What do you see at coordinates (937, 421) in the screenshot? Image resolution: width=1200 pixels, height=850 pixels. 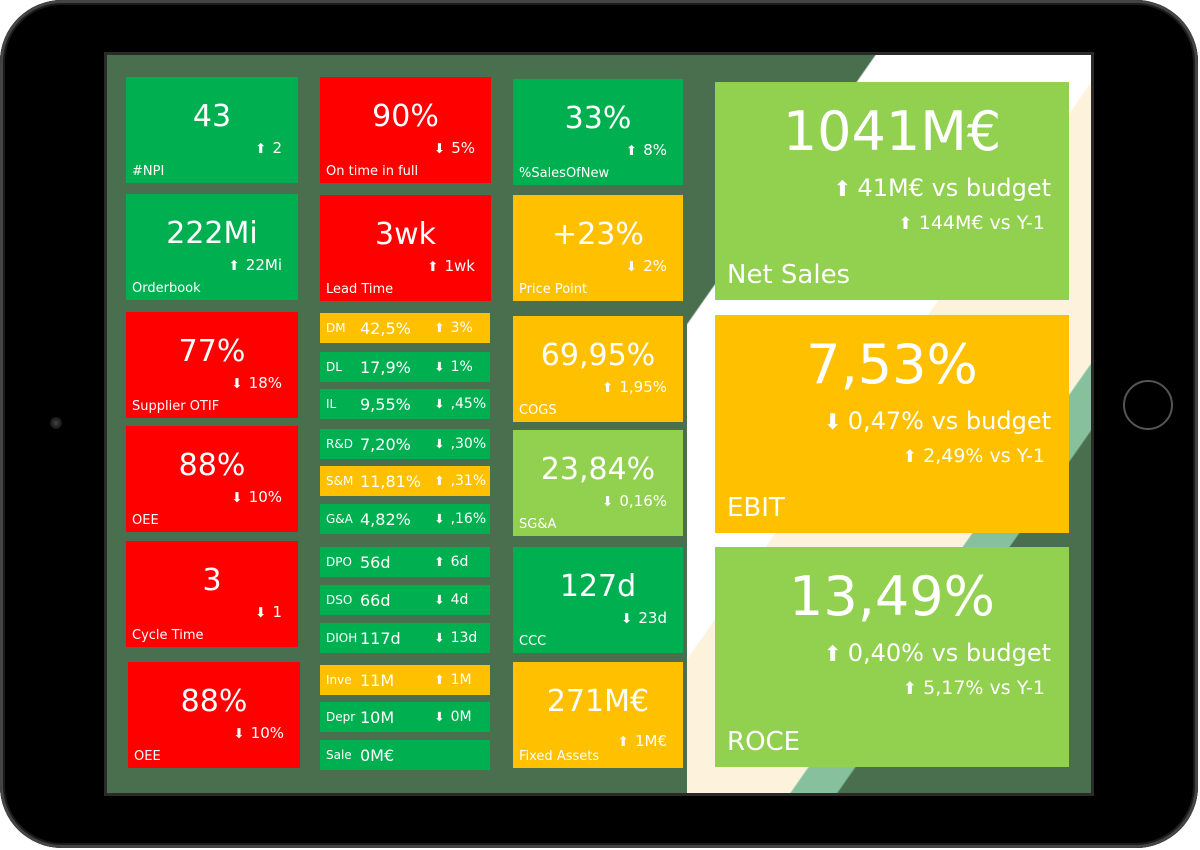 I see `delta-vs-budget: ⬇ 0,47% vs budget` at bounding box center [937, 421].